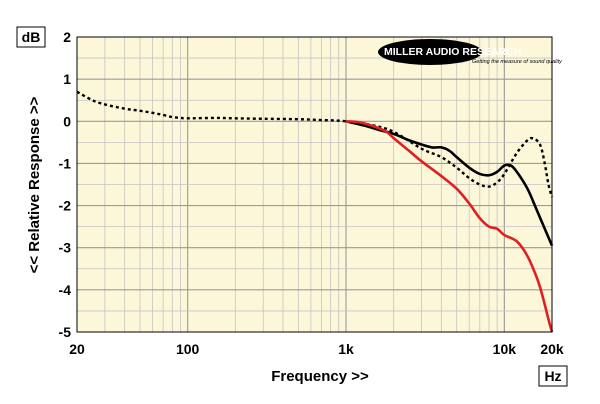 The height and width of the screenshot is (404, 600). What do you see at coordinates (65, 332) in the screenshot?
I see `y-tick-label: -5` at bounding box center [65, 332].